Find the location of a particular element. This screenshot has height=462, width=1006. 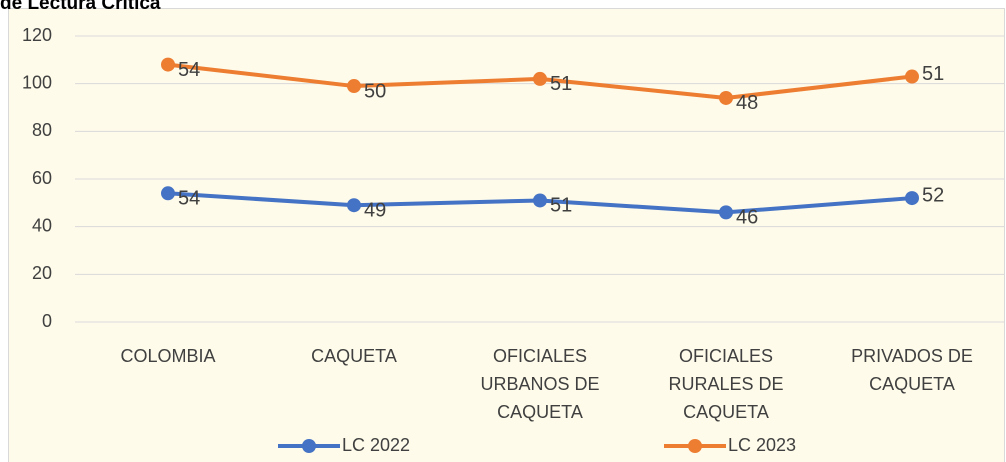

chart-title: de Lectura Crítica is located at coordinates (80, 7).